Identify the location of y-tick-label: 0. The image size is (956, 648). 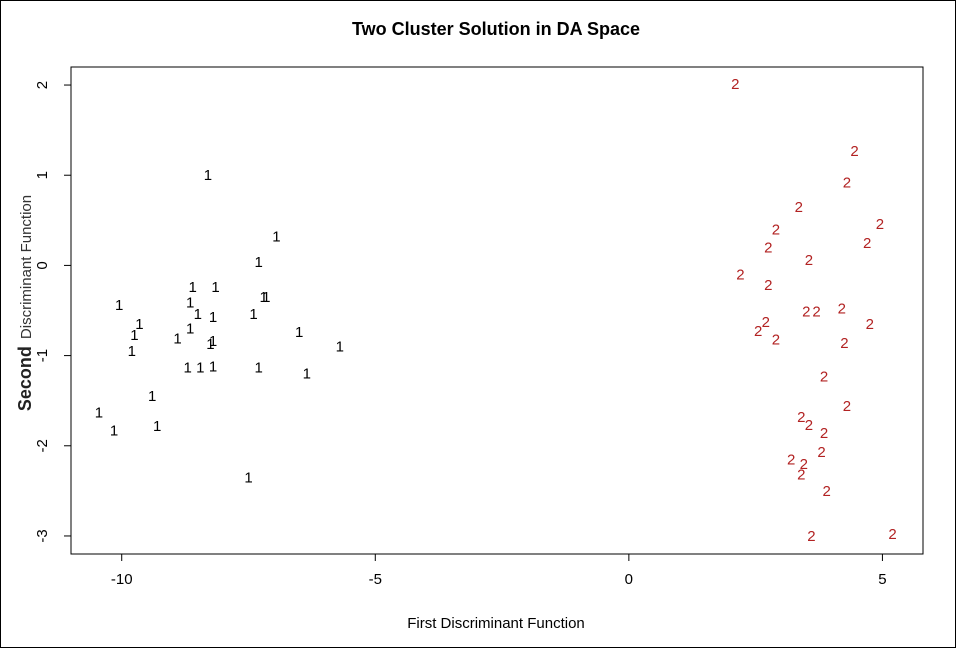
(42, 265).